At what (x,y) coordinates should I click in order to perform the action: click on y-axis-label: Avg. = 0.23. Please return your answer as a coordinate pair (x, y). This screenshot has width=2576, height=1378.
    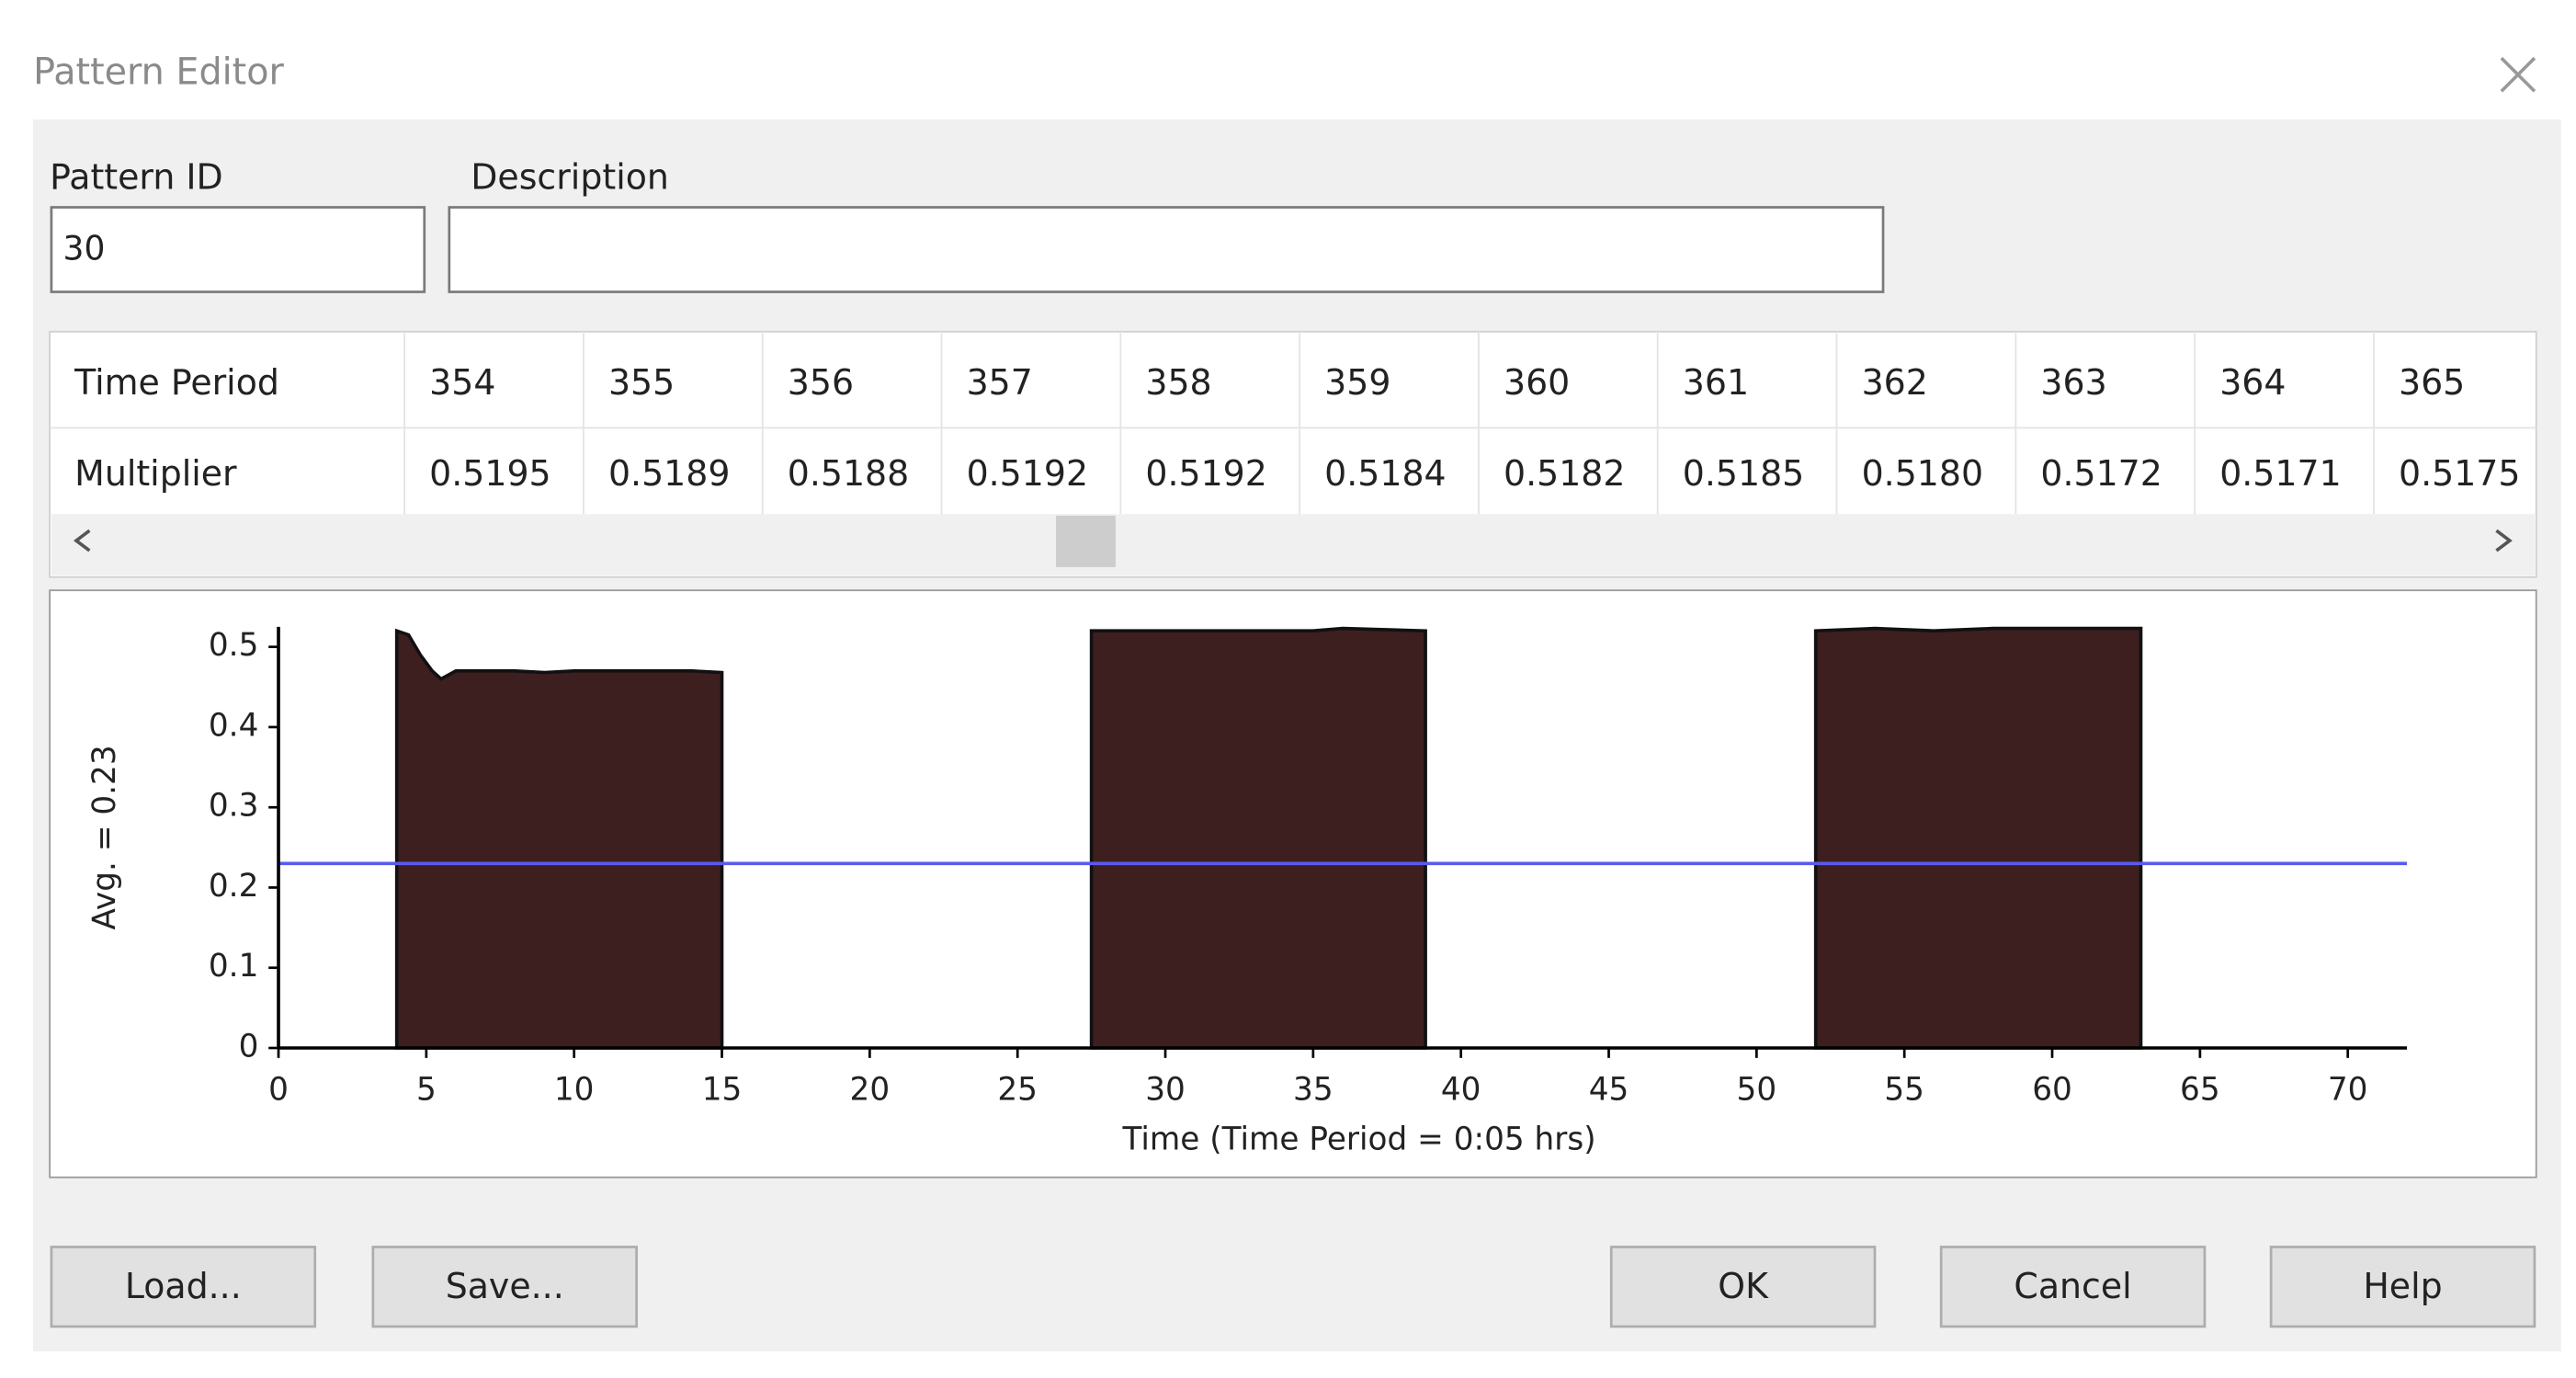
    Looking at the image, I should click on (105, 837).